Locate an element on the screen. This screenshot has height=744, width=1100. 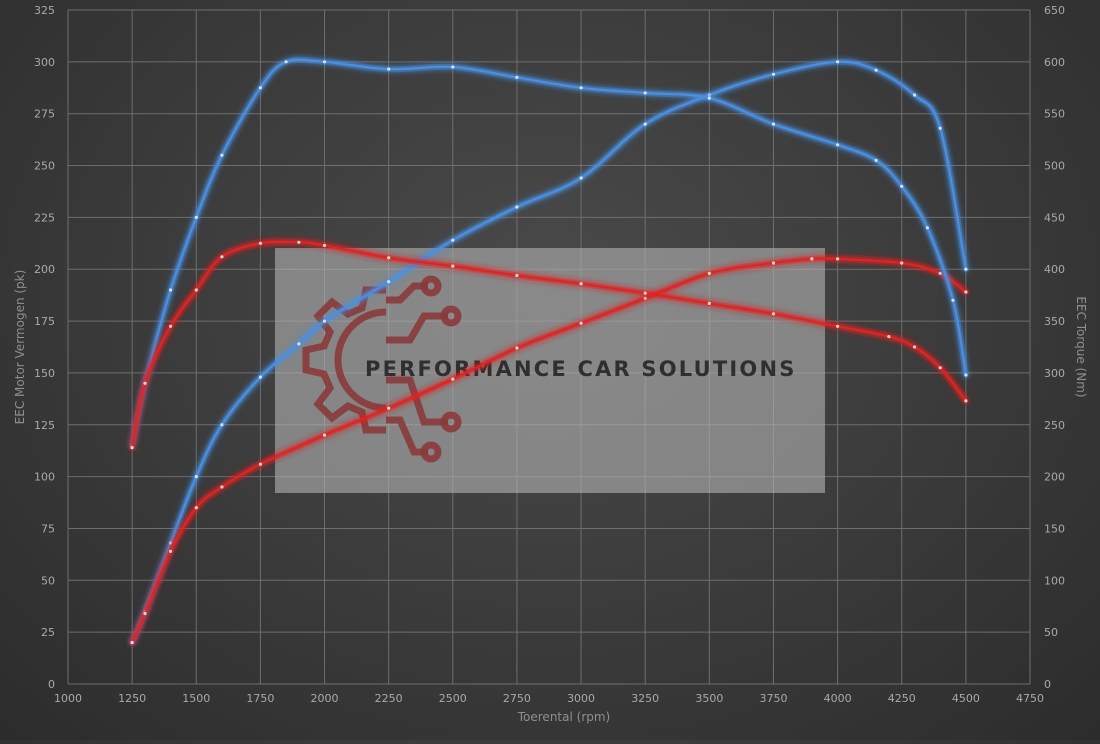
x-axis-title: Toerental (rpm) is located at coordinates (563, 717).